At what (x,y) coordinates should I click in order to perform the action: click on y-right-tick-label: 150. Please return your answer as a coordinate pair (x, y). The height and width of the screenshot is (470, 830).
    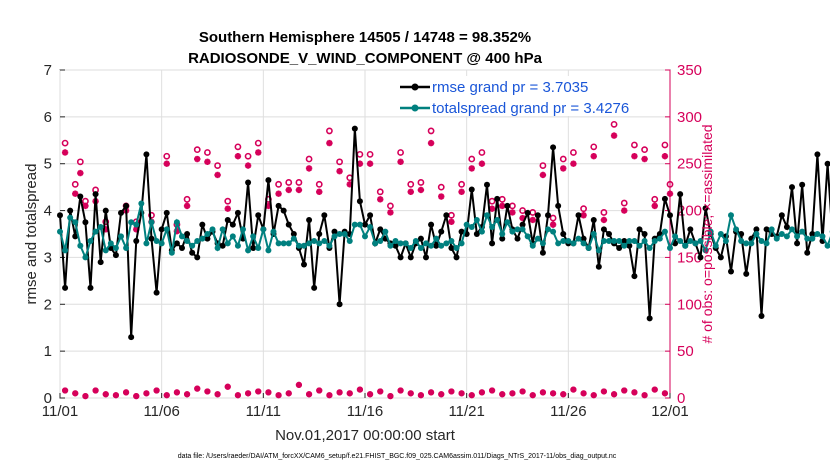
    Looking at the image, I should click on (689, 257).